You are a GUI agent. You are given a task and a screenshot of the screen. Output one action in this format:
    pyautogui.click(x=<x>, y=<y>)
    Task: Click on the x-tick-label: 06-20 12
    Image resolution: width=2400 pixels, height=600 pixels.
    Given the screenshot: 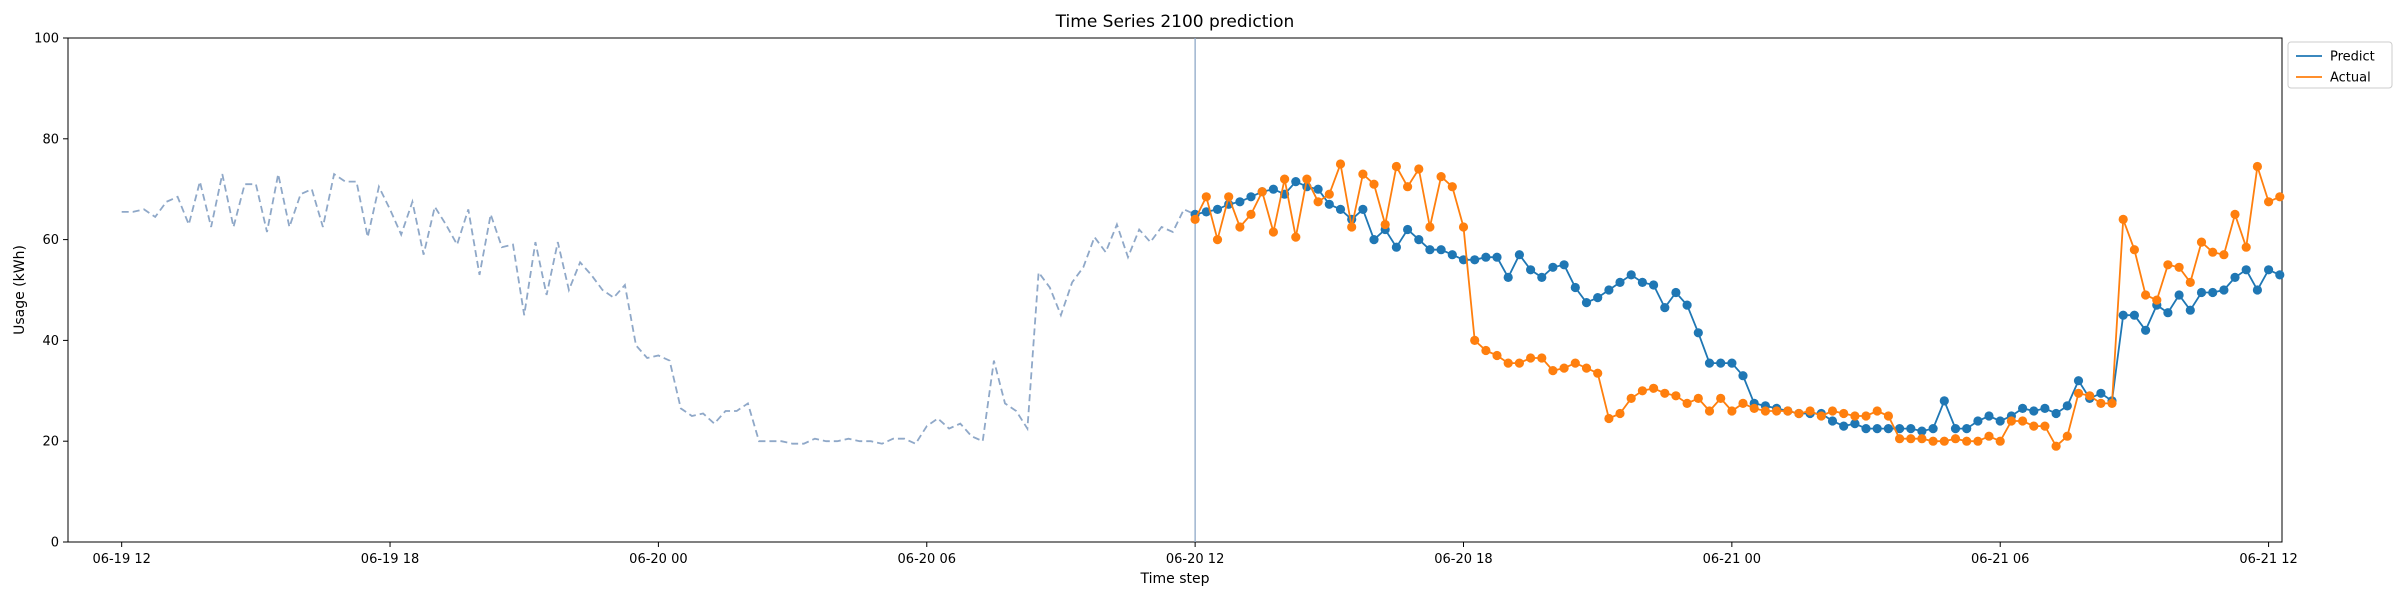 What is the action you would take?
    pyautogui.click(x=1195, y=559)
    